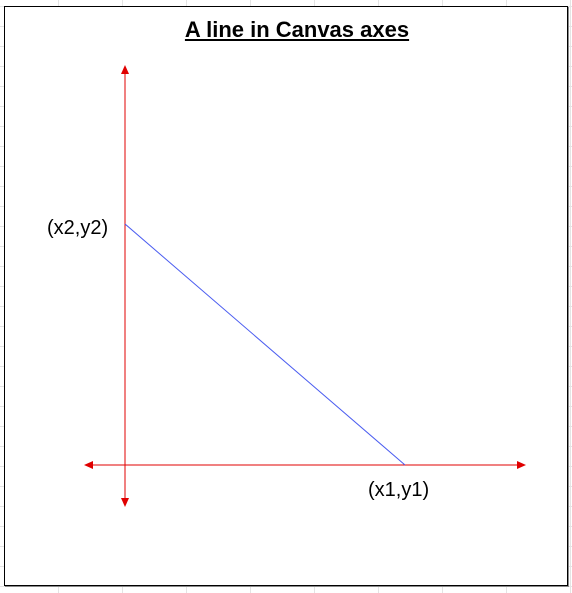 This screenshot has width=572, height=593. I want to click on point1-label: (x1,y1), so click(398, 490).